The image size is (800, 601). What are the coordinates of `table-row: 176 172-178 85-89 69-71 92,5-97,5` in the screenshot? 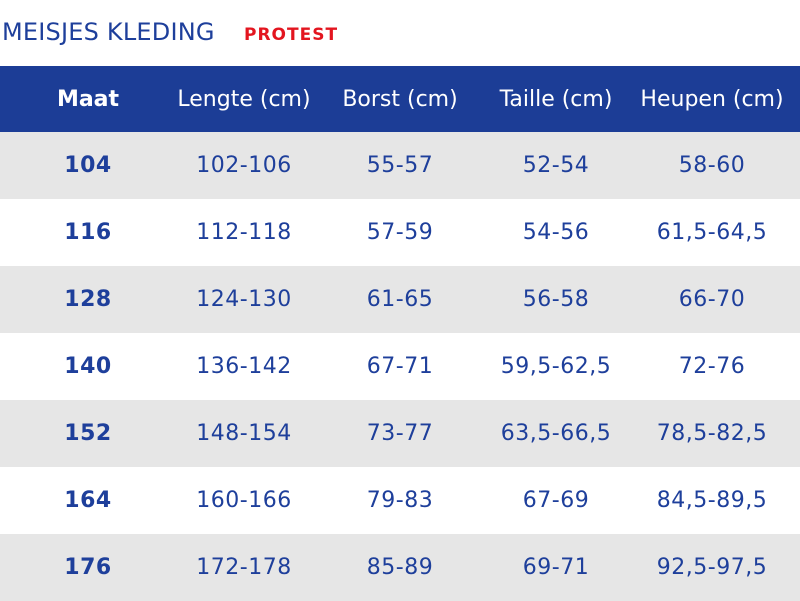 It's located at (400, 567).